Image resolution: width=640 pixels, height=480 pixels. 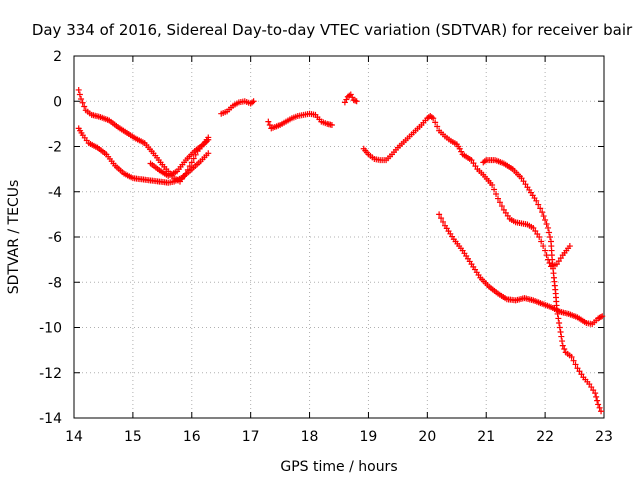 I want to click on series-seg-g, so click(x=466, y=191).